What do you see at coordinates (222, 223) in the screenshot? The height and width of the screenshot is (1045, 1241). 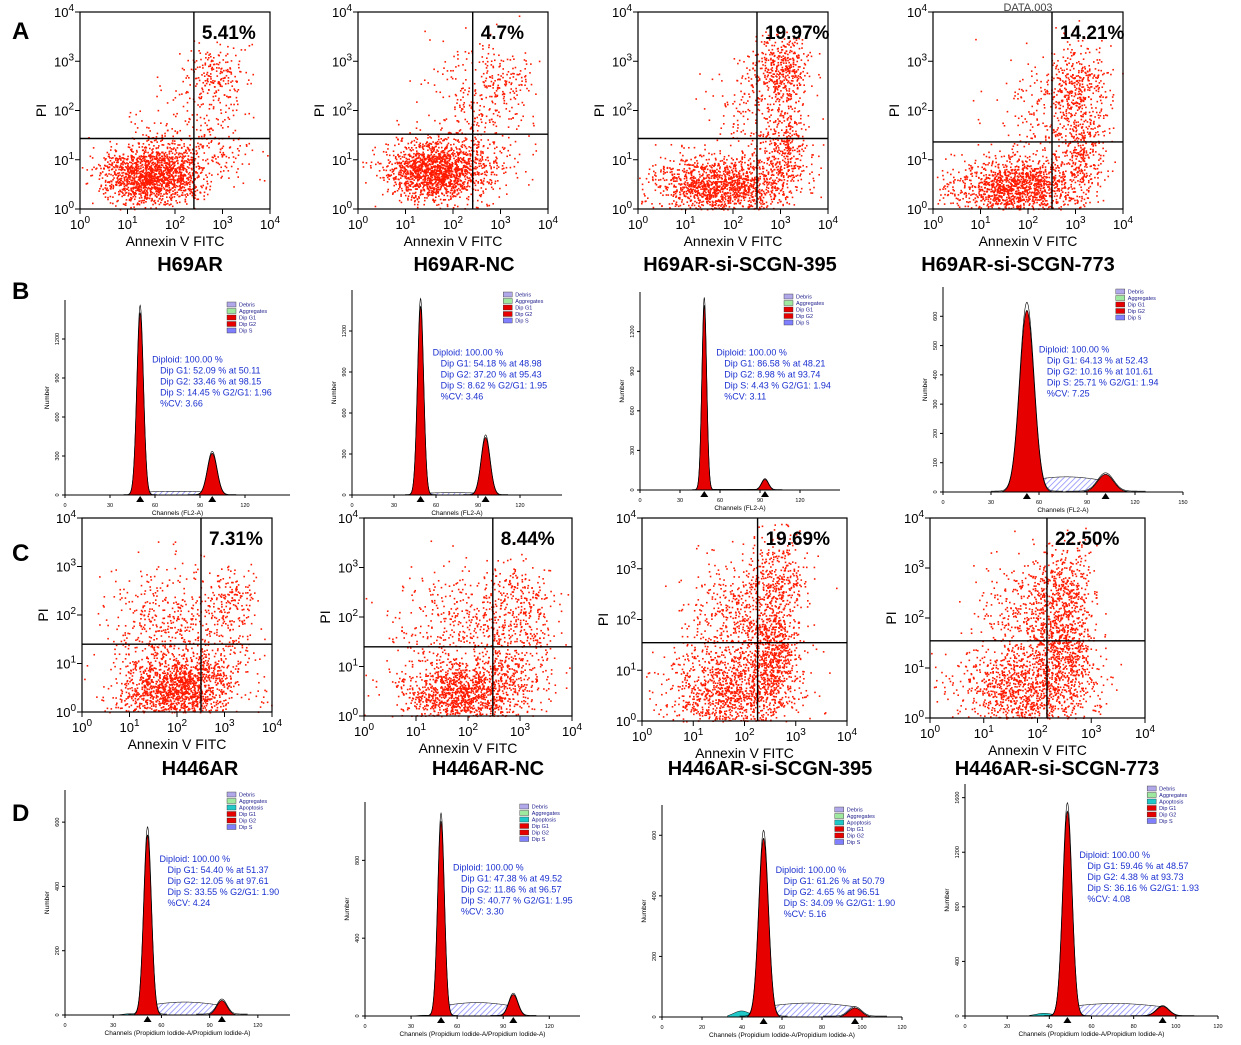 I see `x-tick-label: 103` at bounding box center [222, 223].